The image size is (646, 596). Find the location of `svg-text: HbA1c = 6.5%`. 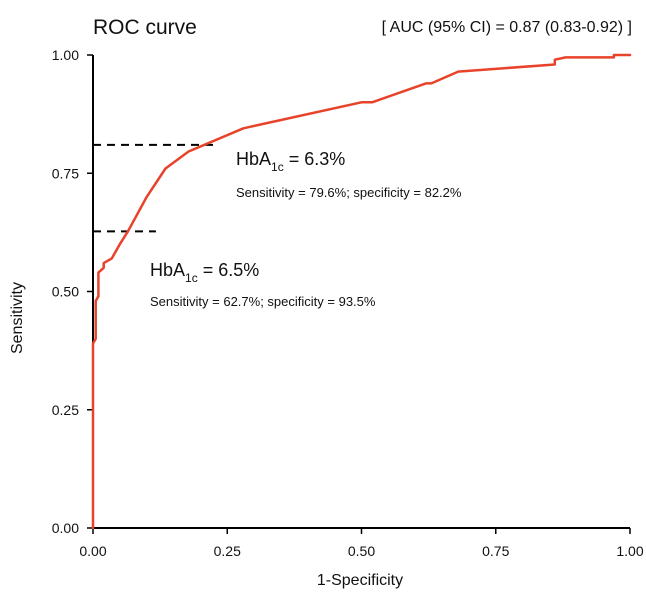

svg-text: HbA1c = 6.5% is located at coordinates (204, 272).